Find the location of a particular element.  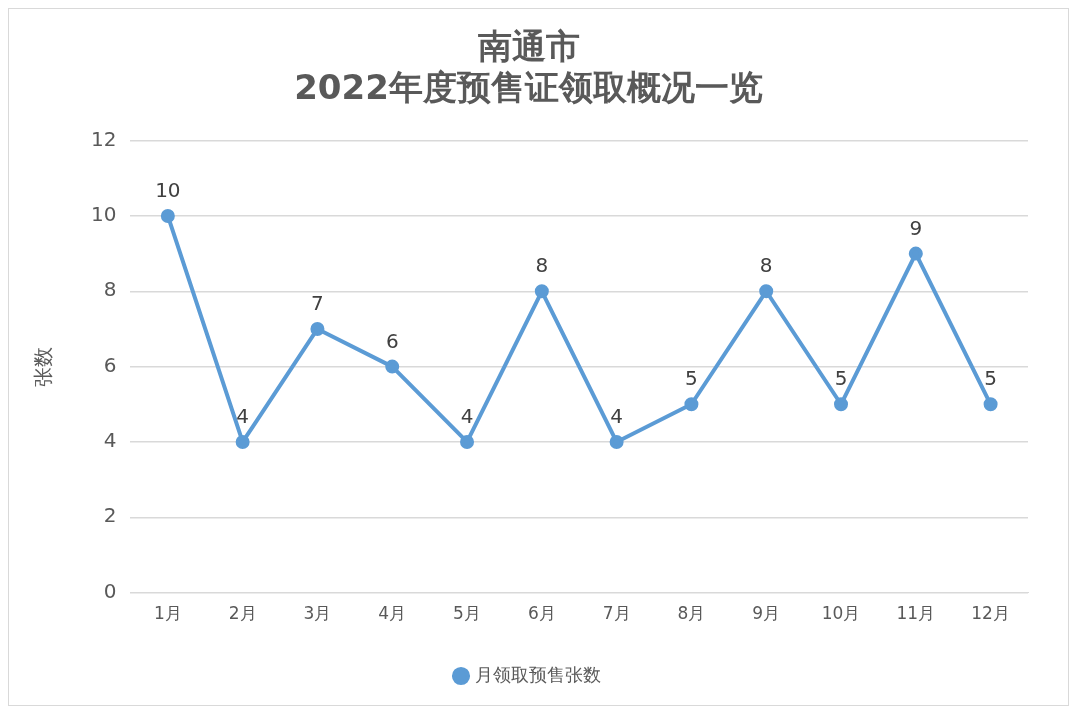

x-tick-label: 4月 is located at coordinates (392, 613).